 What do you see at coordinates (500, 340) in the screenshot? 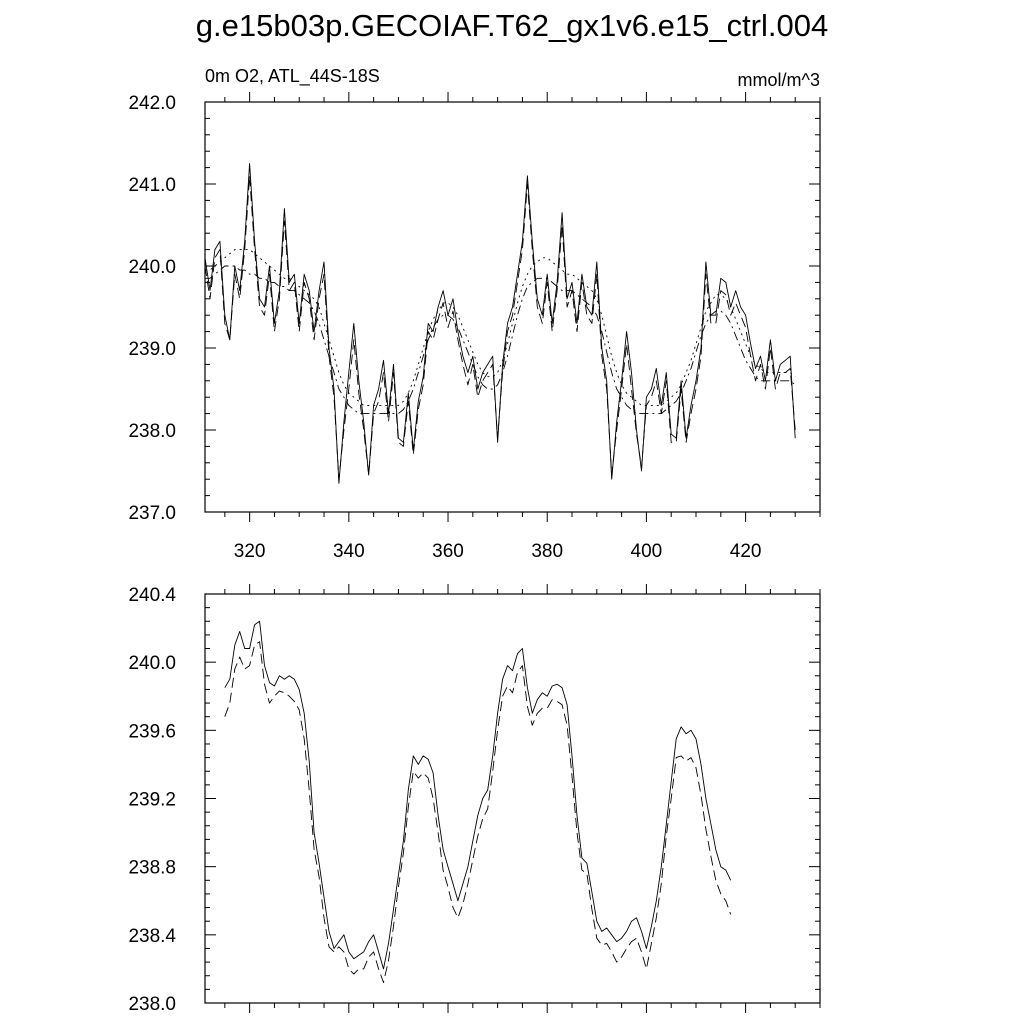
I see `series-line-dash-dot` at bounding box center [500, 340].